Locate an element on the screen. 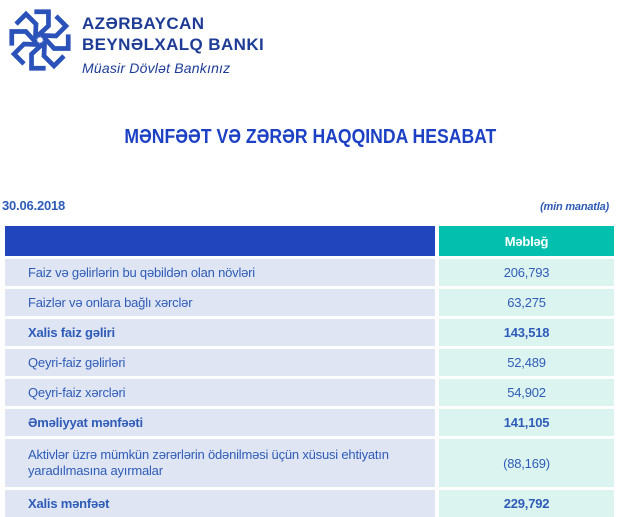 The image size is (620, 517). table-row: Qeyri-faiz gəlirləri 52,489 is located at coordinates (309, 362).